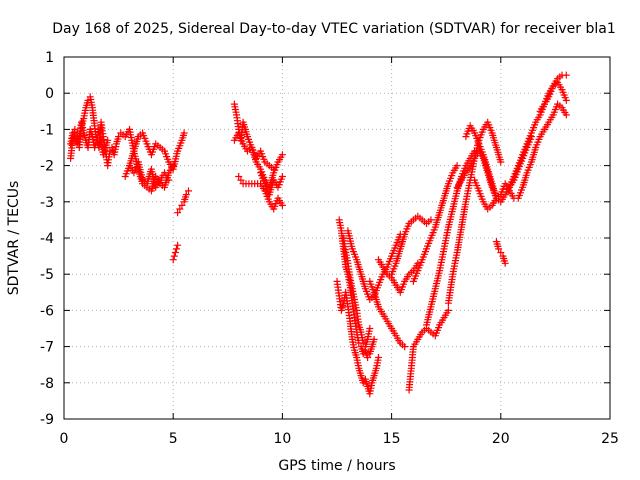  I want to click on x-tick-label: 15, so click(392, 439).